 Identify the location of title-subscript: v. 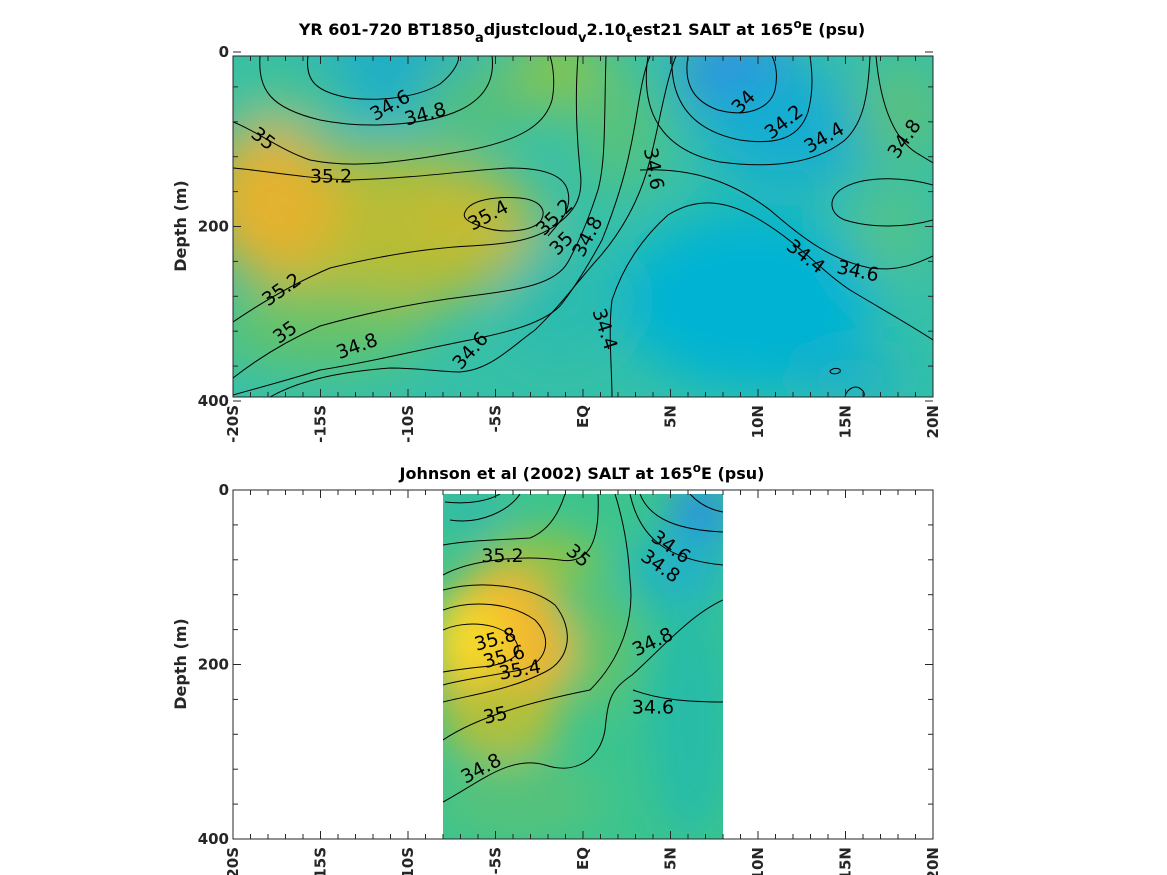
(582, 38).